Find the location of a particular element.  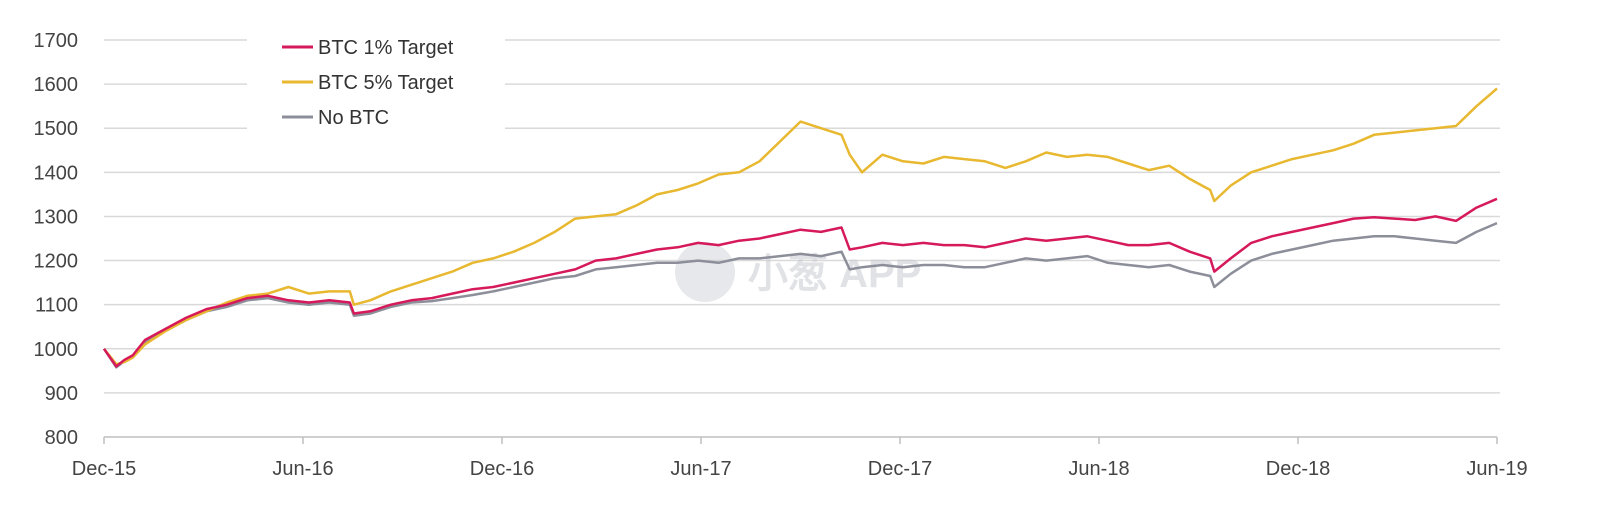

watermark: 小葱 APP is located at coordinates (798, 272).